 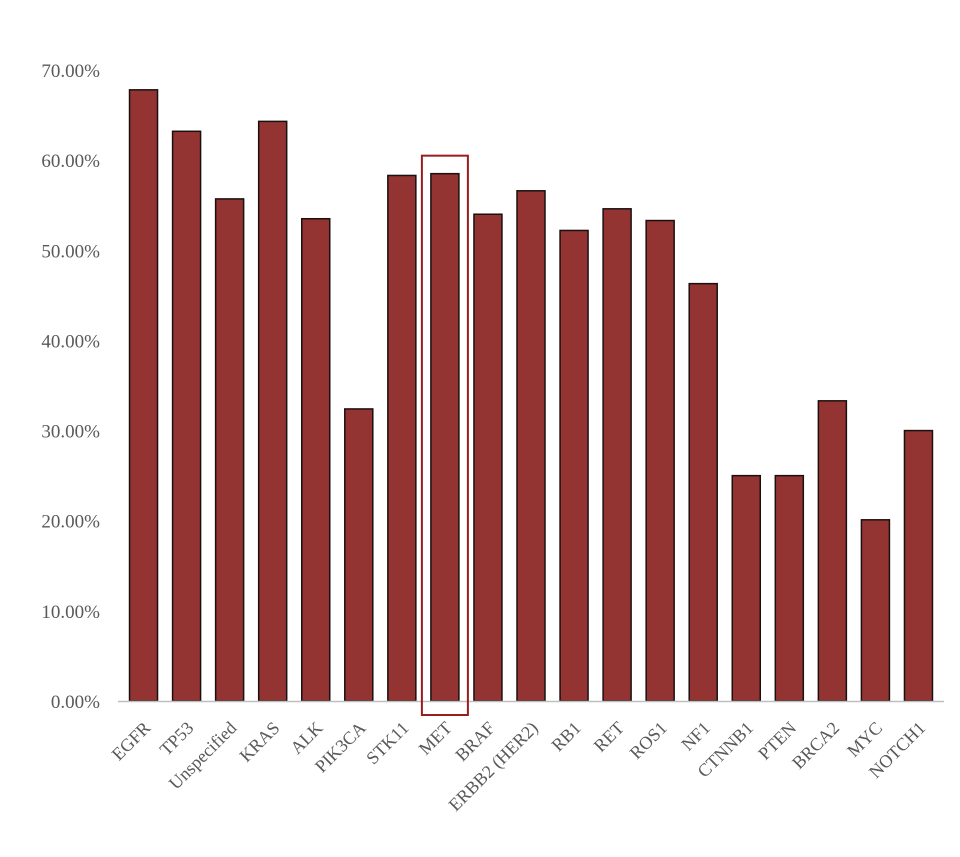 I want to click on x-tick-label: KRAS, so click(x=259, y=742).